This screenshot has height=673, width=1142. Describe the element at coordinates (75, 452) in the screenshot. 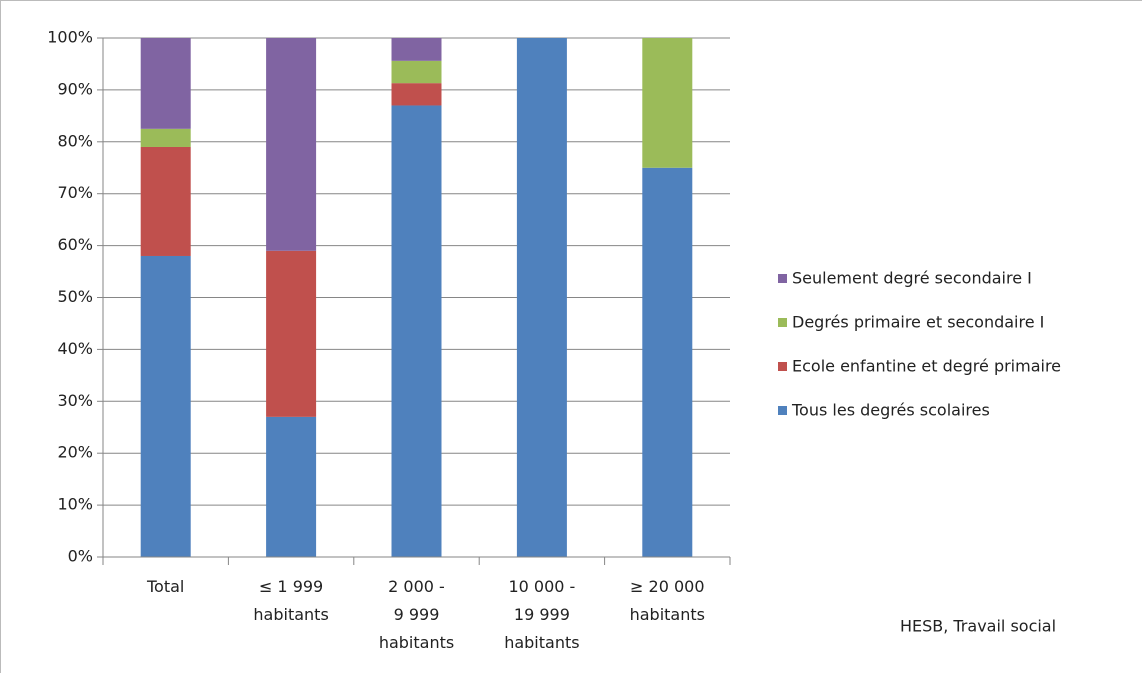

I see `y-tick-label: 20%` at that location.